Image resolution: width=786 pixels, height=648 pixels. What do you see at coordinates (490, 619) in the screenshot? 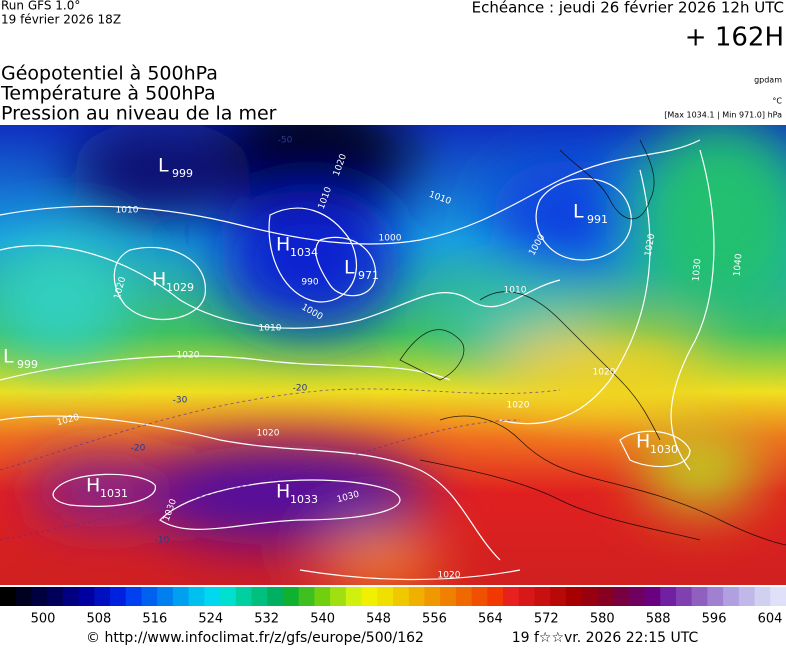
I see `colorbar-tick-label: 564` at bounding box center [490, 619].